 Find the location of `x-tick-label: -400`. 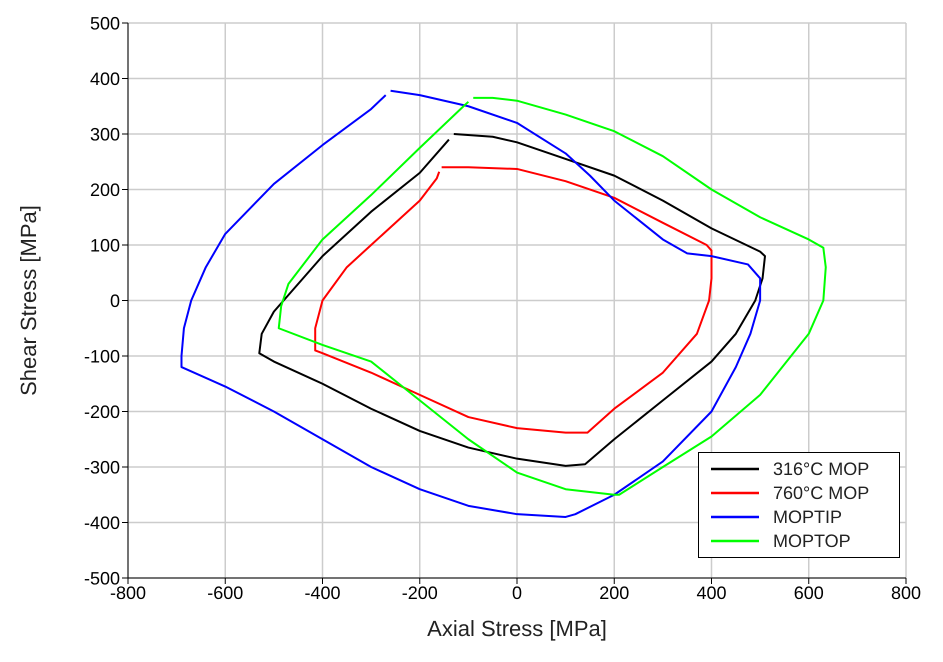

x-tick-label: -400 is located at coordinates (322, 592).